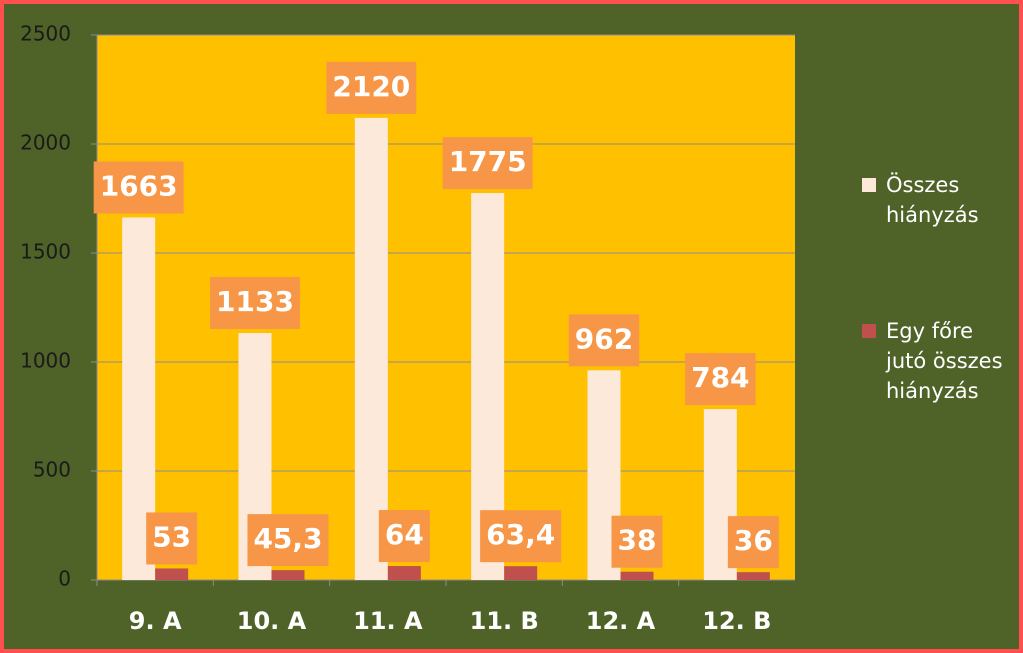 This screenshot has width=1023, height=653. I want to click on data-label-text: 36, so click(753, 540).